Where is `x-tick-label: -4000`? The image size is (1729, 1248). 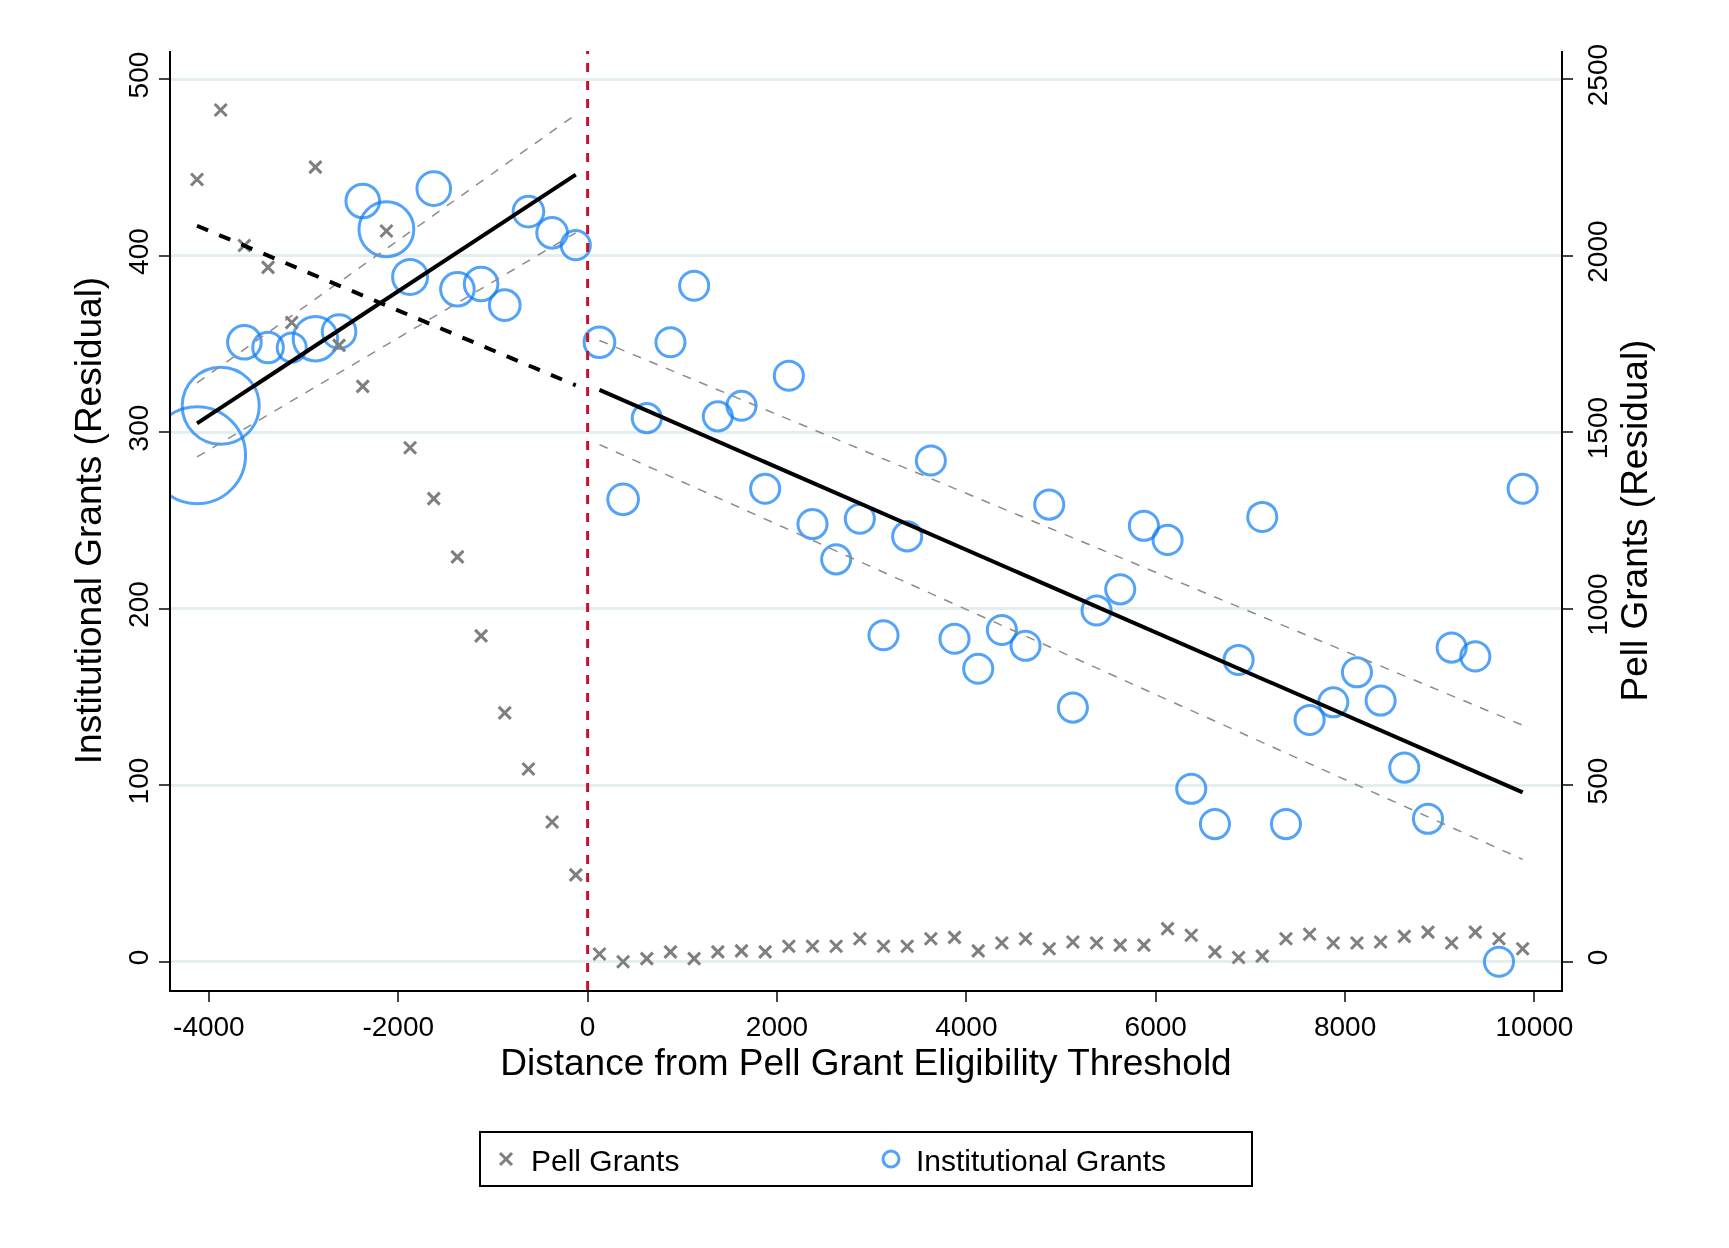
x-tick-label: -4000 is located at coordinates (209, 1026).